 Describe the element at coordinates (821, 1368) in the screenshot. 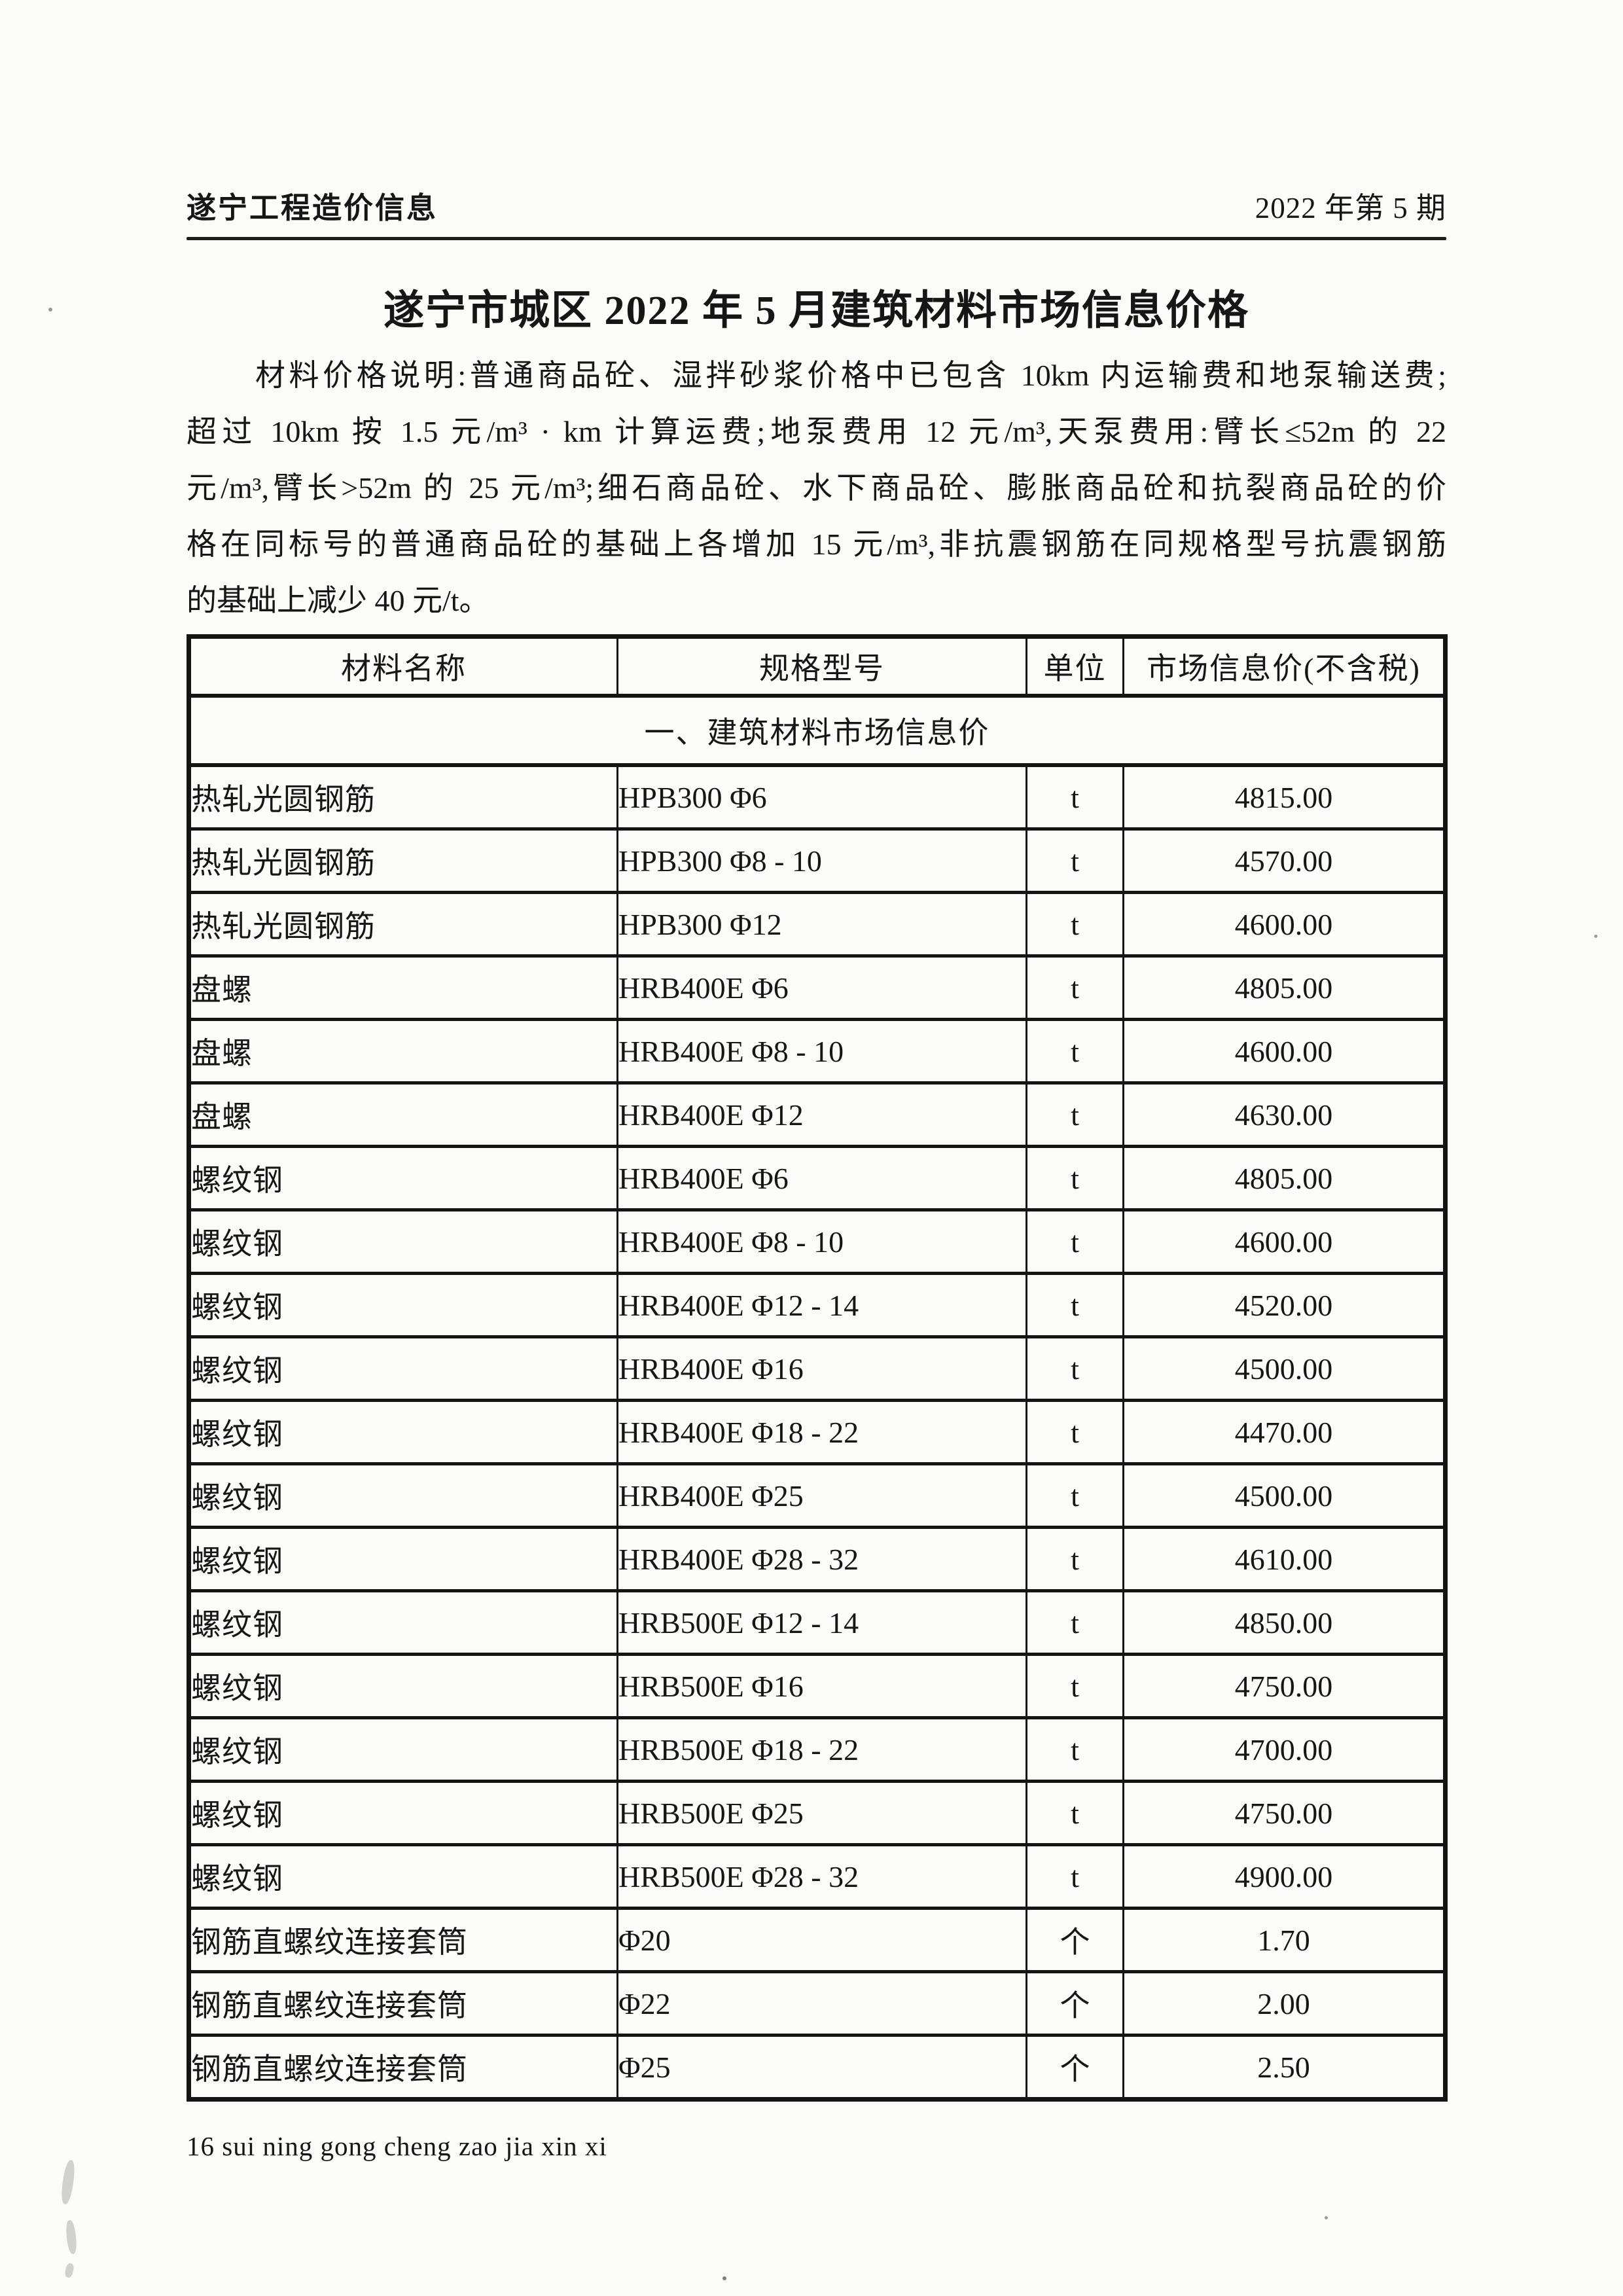

I see `spec-cell: HRB400E Φ16` at that location.